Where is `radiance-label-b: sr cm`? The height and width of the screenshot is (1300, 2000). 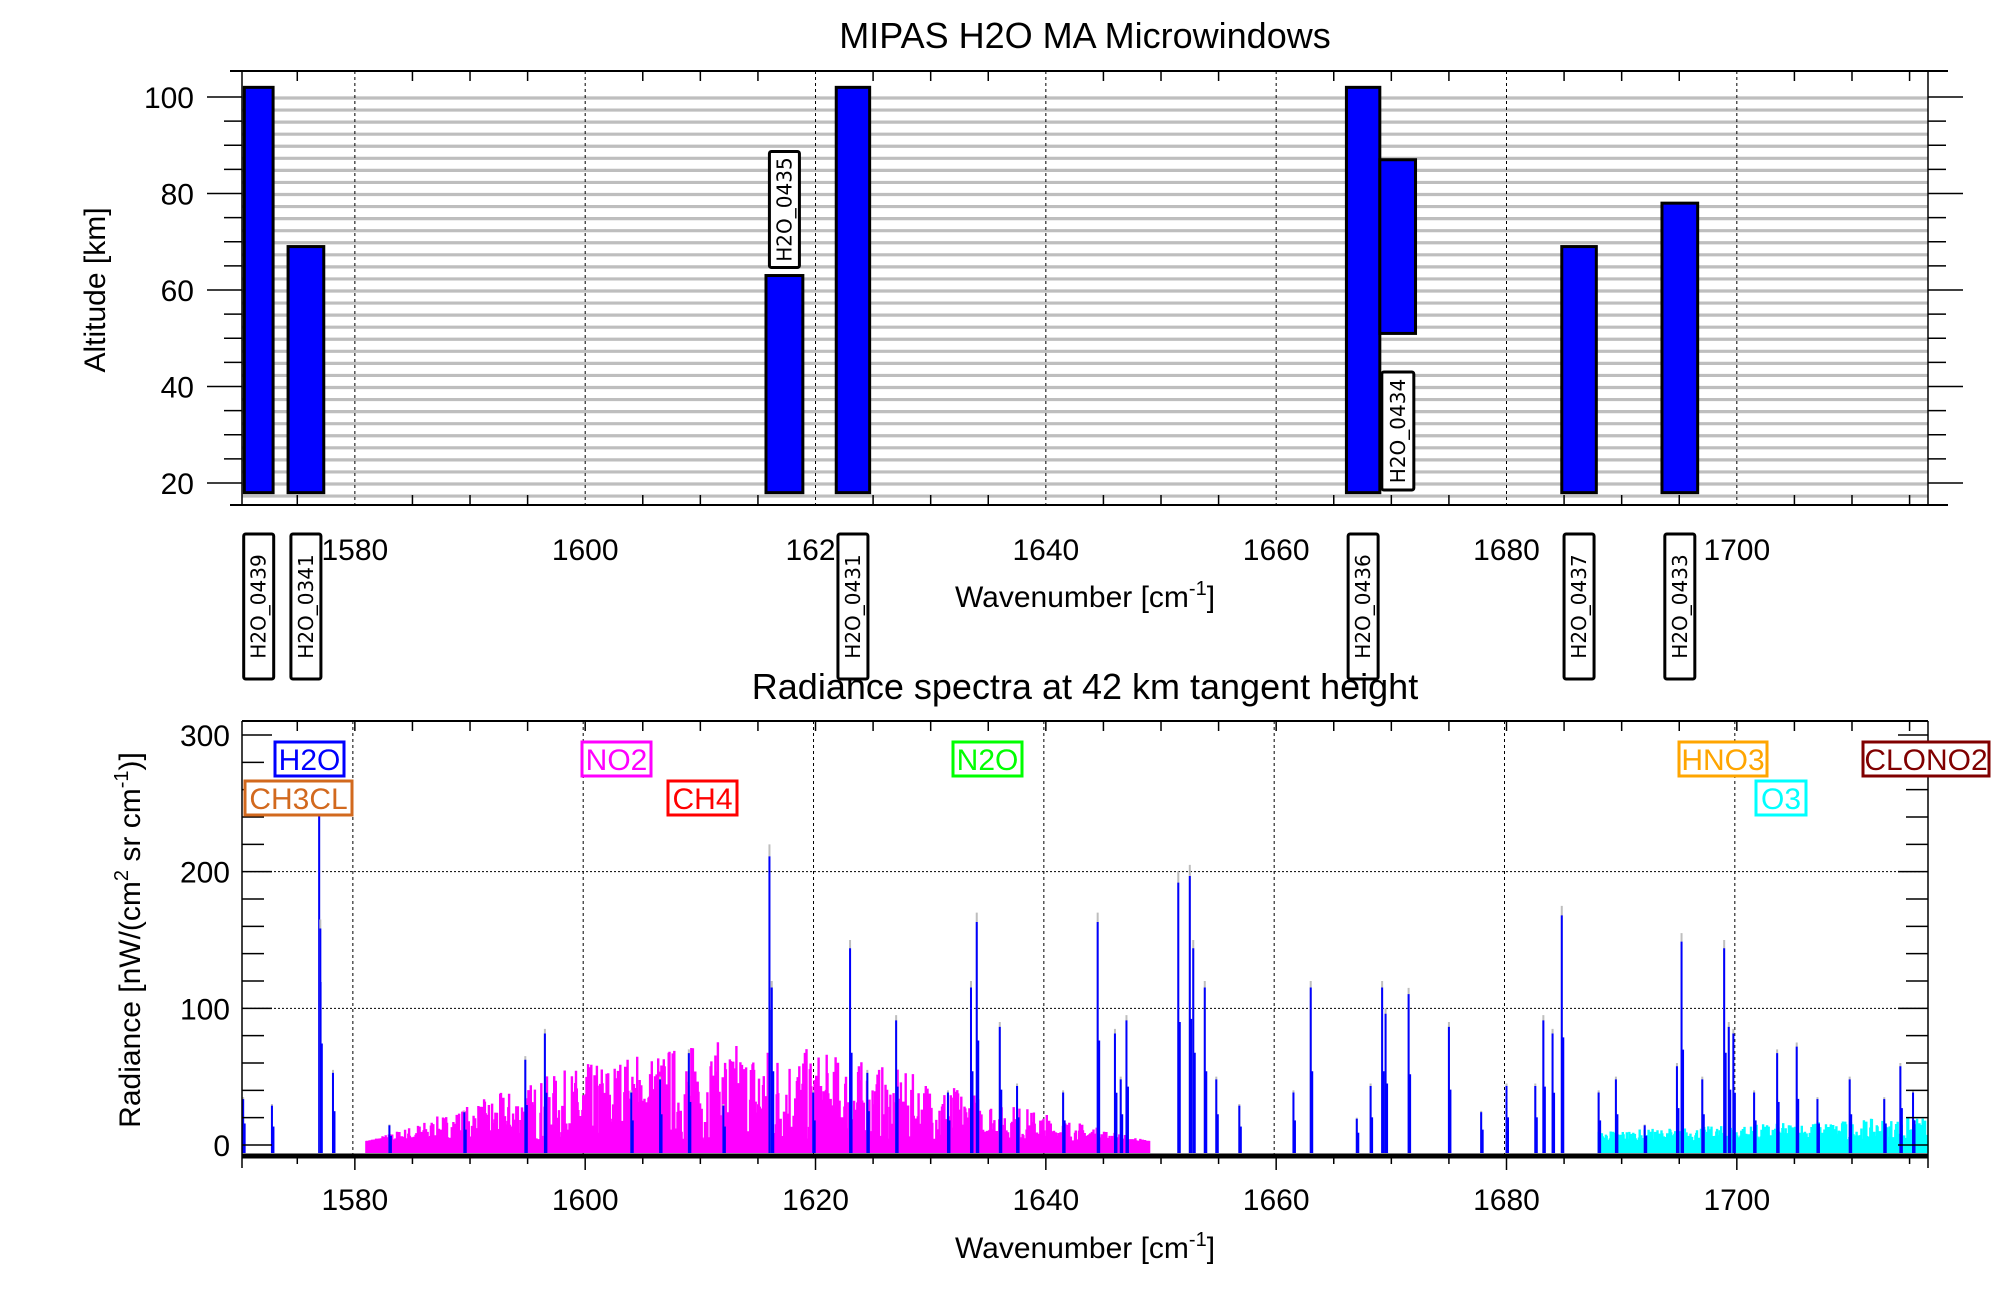
radiance-label-b: sr cm is located at coordinates (130, 829).